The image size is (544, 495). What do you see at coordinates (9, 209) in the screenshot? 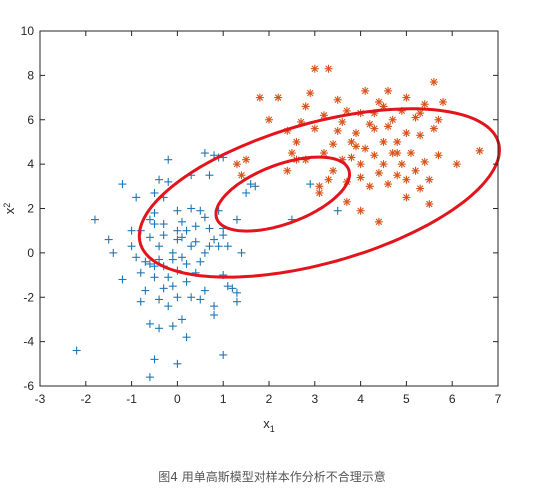
I see `y-axis-label: x2` at bounding box center [9, 209].